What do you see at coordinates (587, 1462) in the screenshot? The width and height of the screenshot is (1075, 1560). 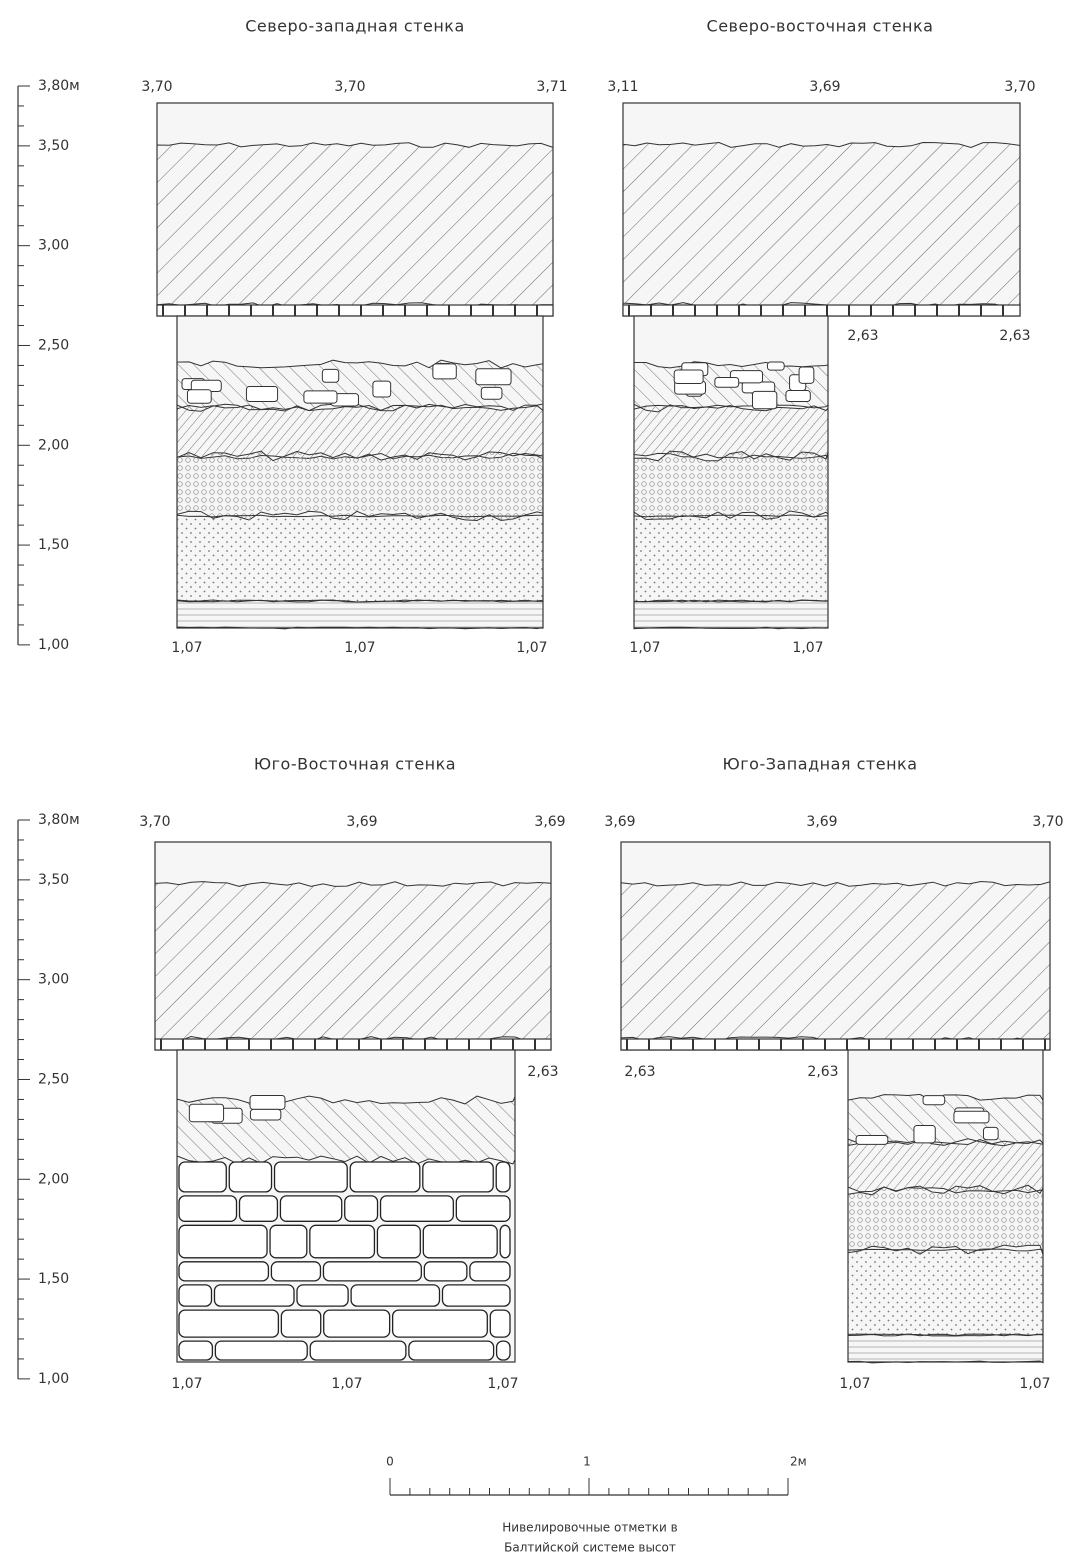 I see `bar-label: 1` at bounding box center [587, 1462].